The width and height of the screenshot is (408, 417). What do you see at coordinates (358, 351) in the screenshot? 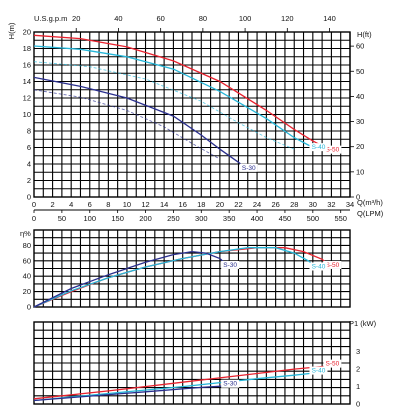
I see `power-y-tick: 3` at bounding box center [358, 351].